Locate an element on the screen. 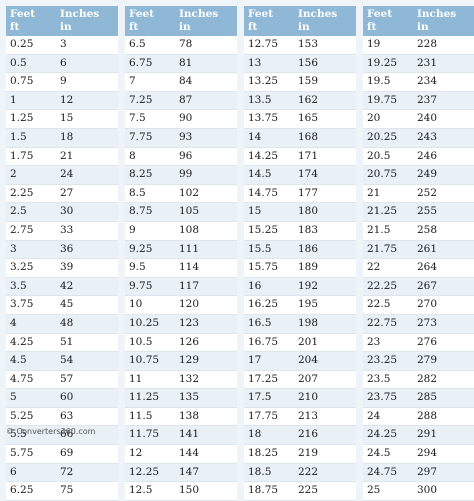  feet-cell: 9 is located at coordinates (150, 231).